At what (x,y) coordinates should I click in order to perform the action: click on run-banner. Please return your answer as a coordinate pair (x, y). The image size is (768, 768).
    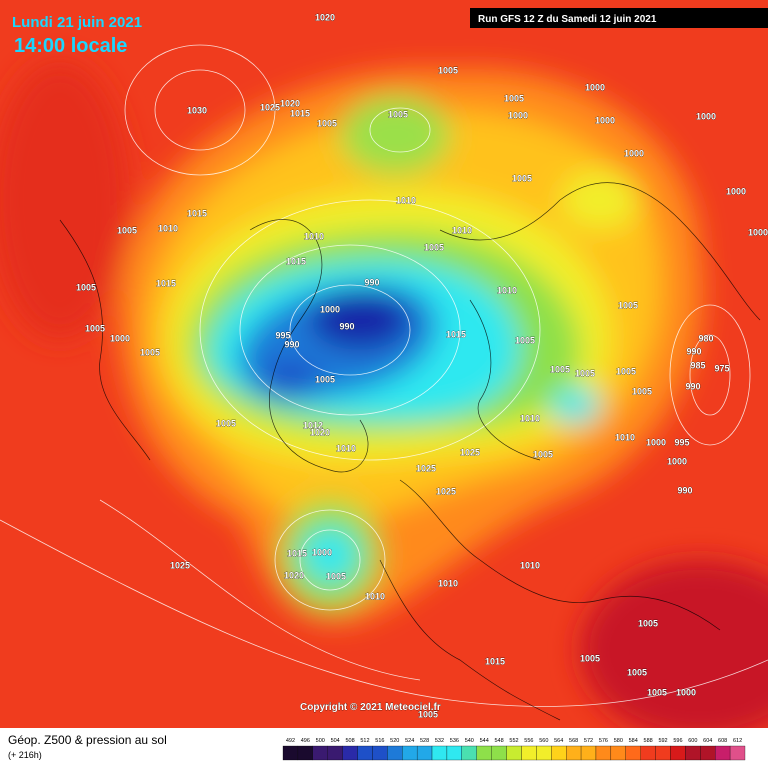
    Looking at the image, I should click on (619, 18).